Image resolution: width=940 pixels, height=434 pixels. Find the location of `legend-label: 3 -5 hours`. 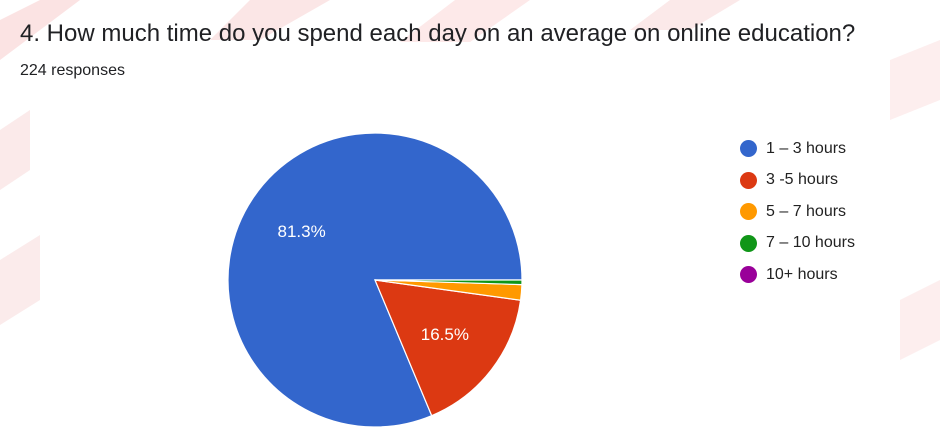

legend-label: 3 -5 hours is located at coordinates (802, 180).